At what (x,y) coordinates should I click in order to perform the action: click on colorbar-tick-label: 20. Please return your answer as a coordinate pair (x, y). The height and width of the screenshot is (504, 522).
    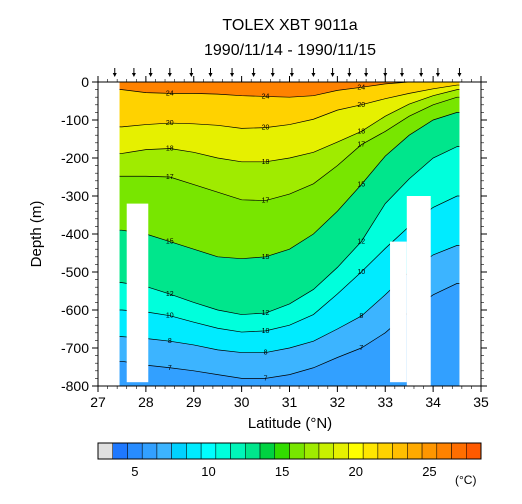
    Looking at the image, I should click on (356, 471).